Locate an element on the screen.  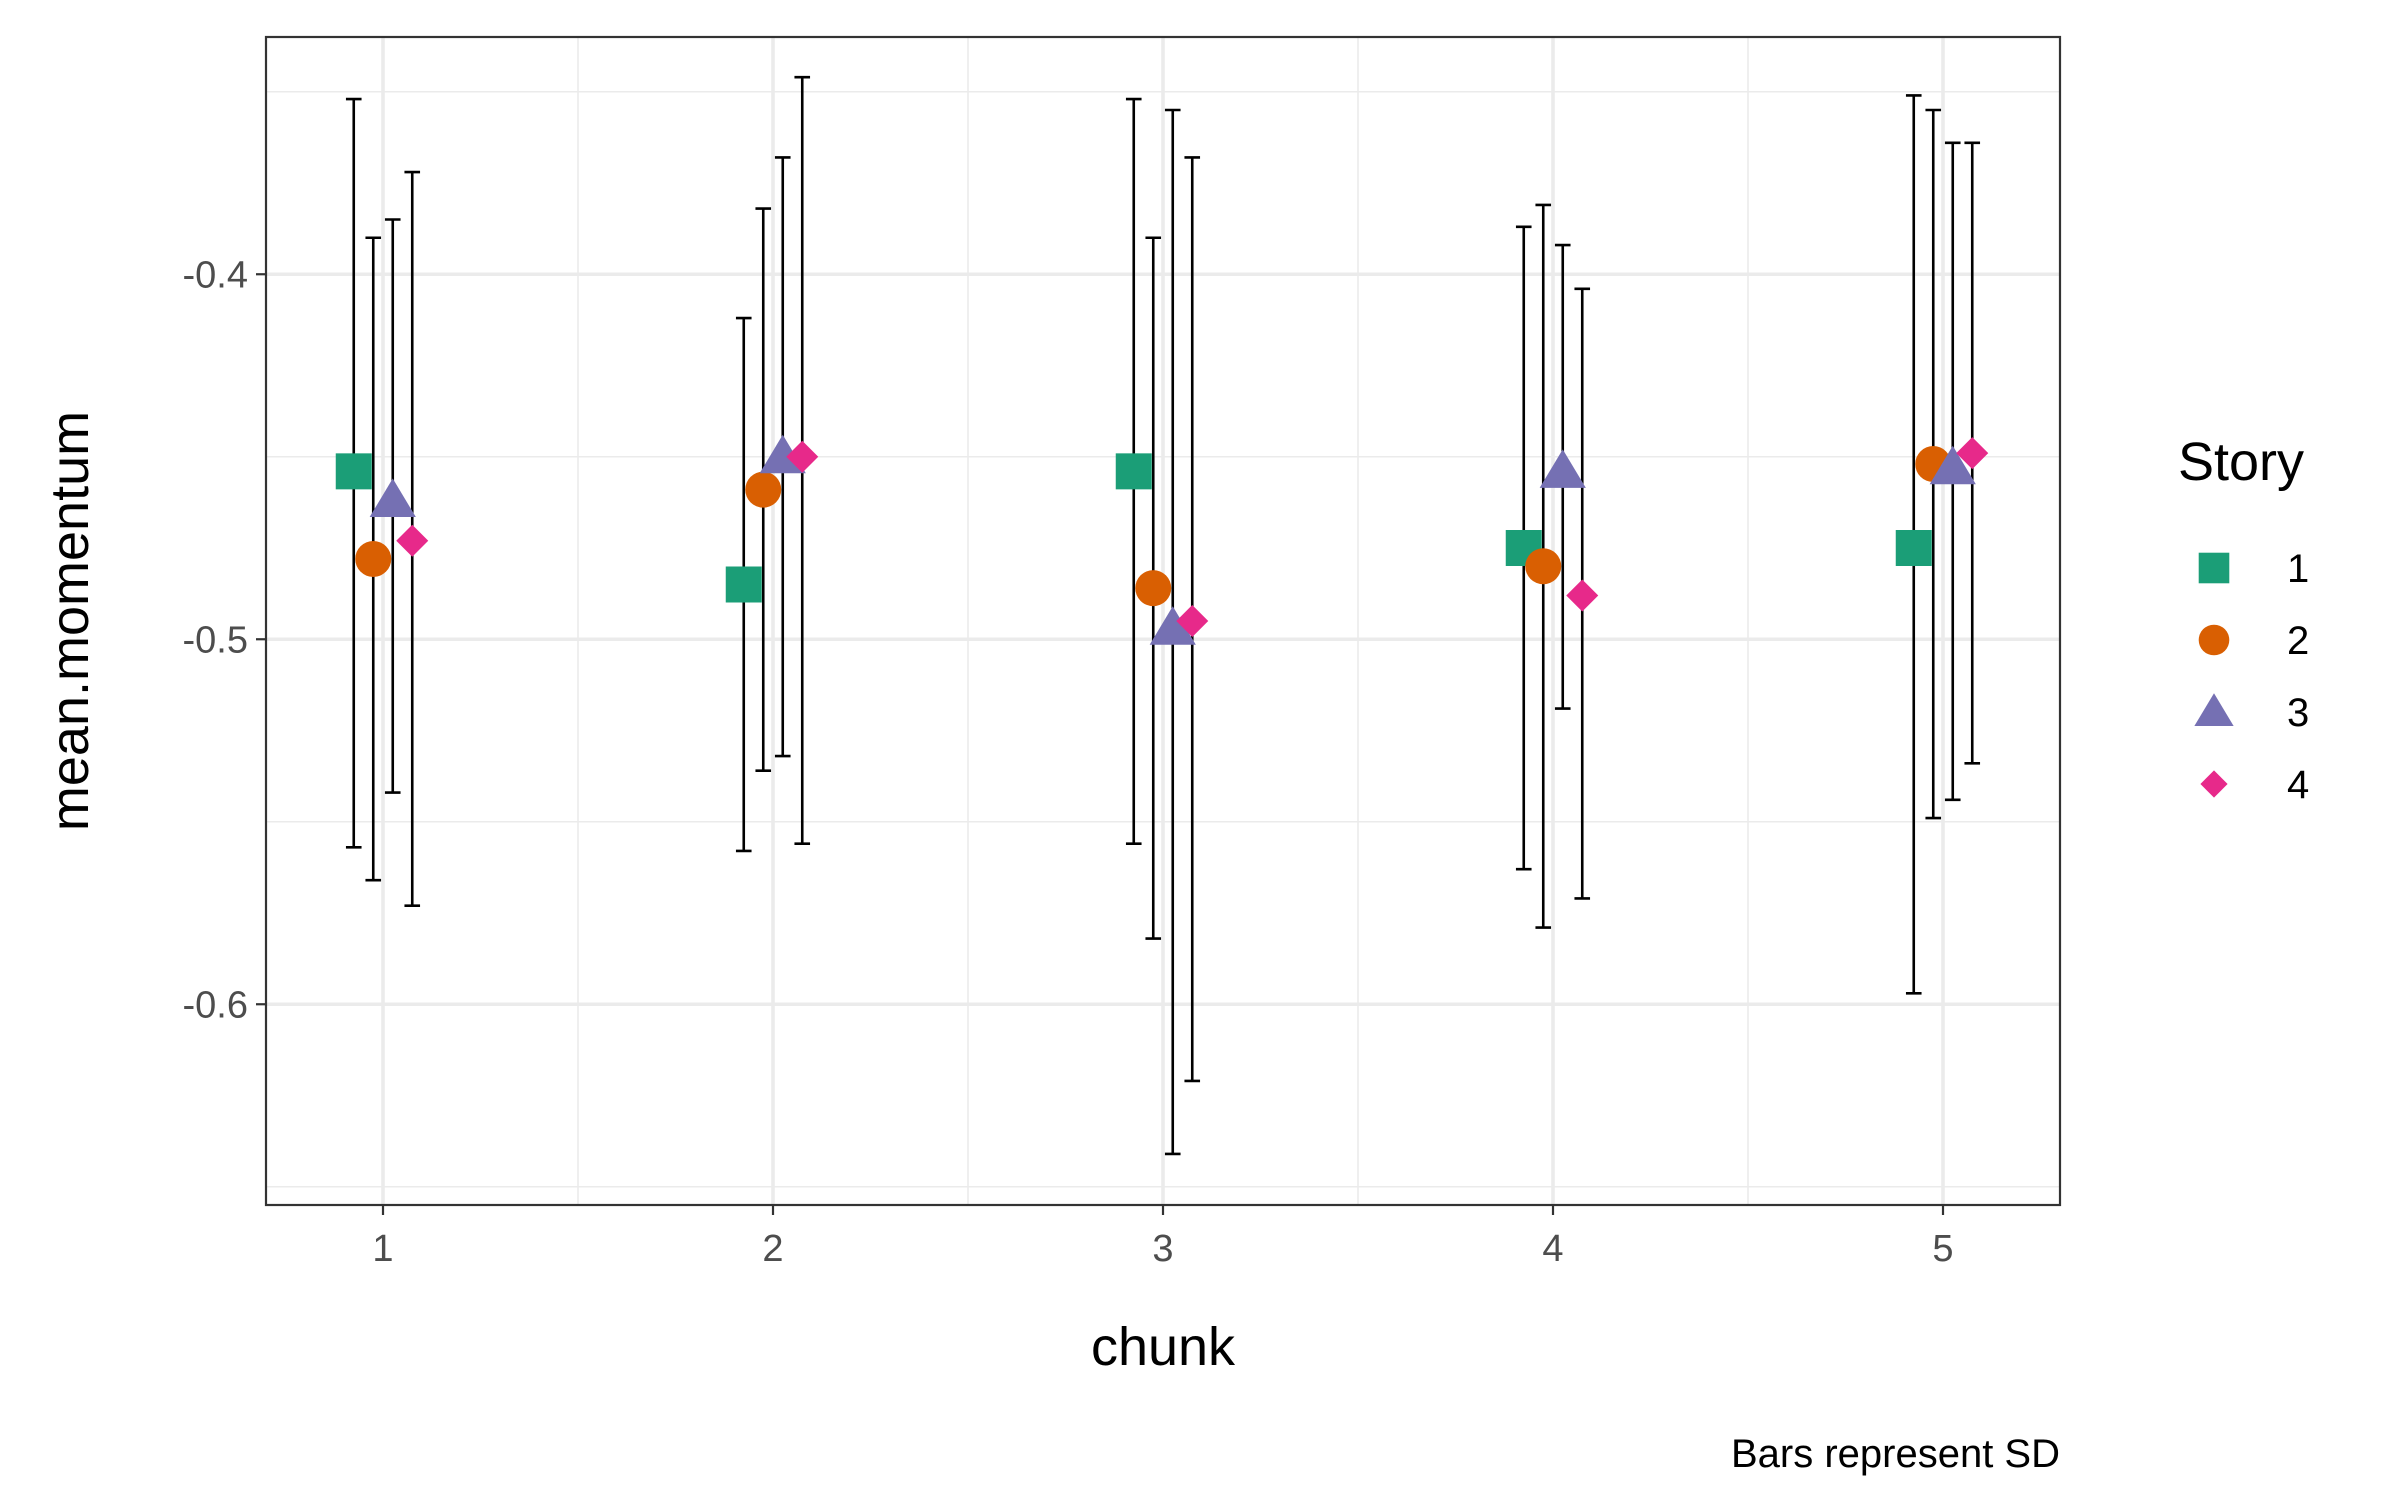
legend: Story 1 2 3 4 is located at coordinates (2243, 619).